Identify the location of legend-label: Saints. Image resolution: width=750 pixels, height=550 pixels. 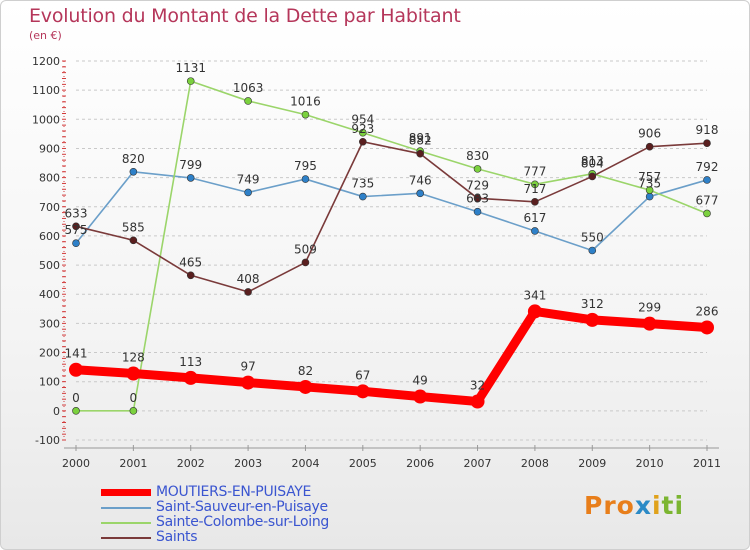
(177, 537).